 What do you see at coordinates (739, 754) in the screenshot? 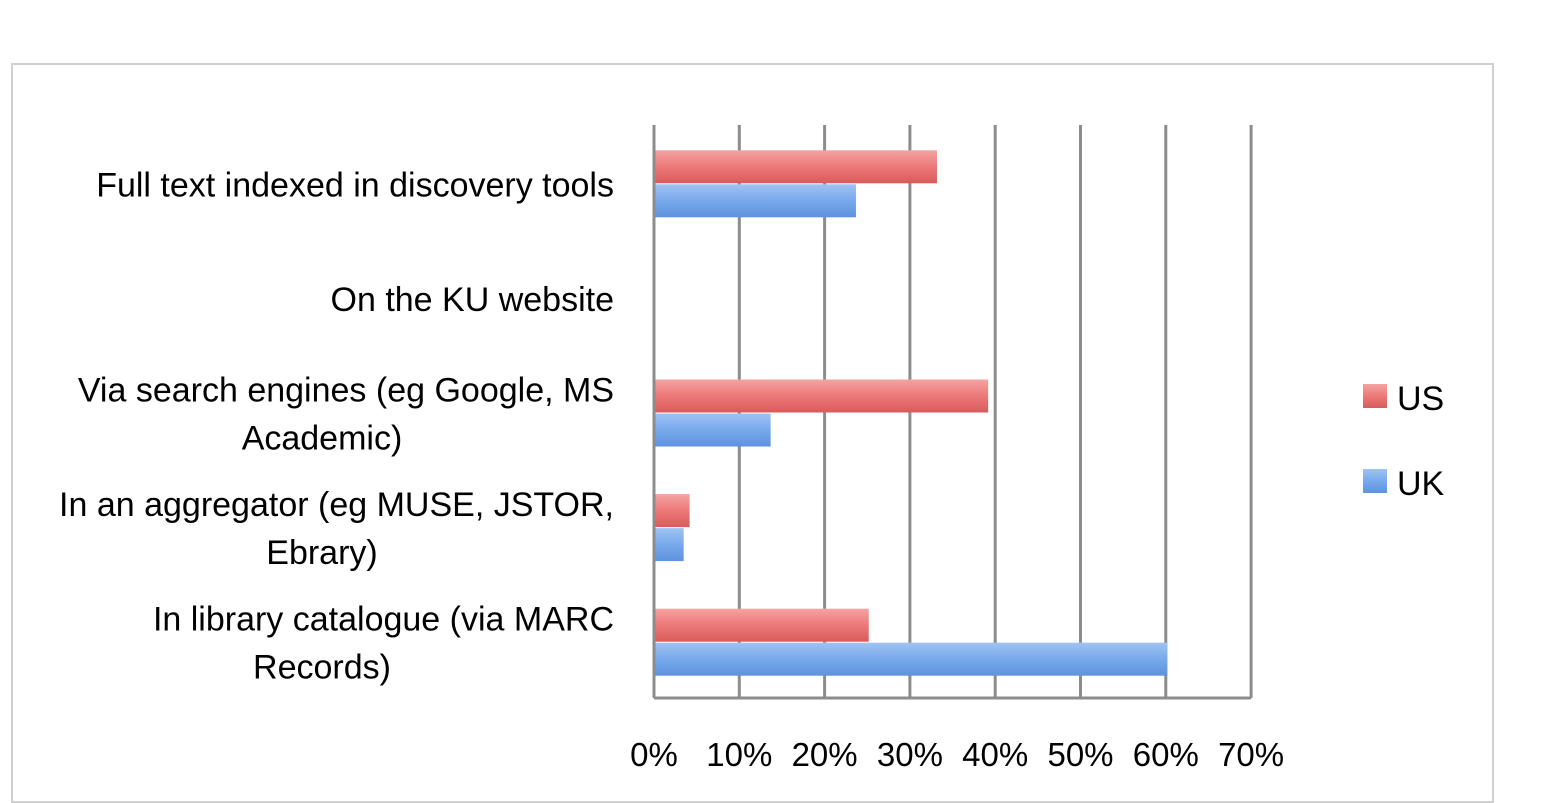
I see `x-tick-label: 10%` at bounding box center [739, 754].